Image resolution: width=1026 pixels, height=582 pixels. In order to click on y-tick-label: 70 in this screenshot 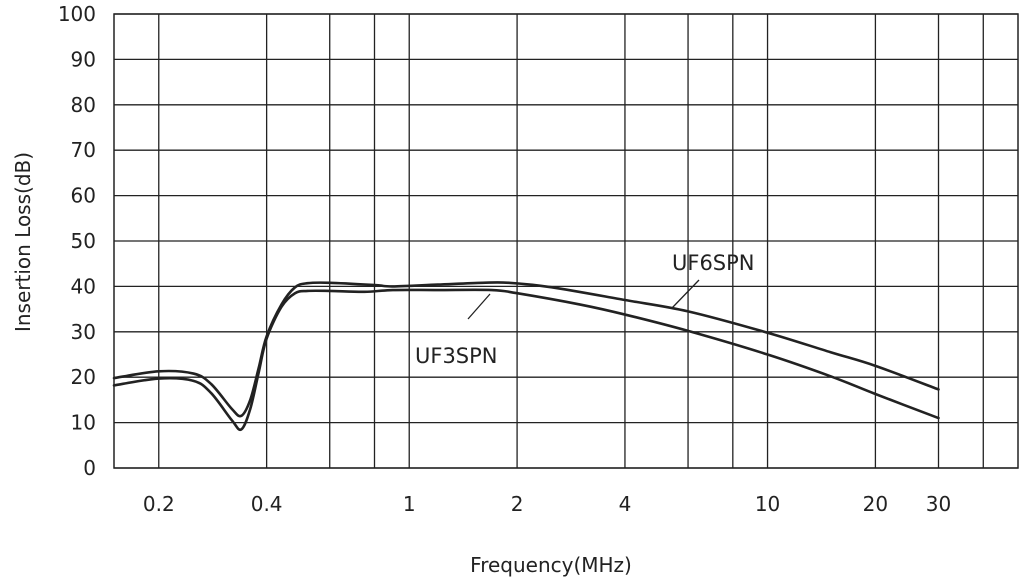, I will do `click(83, 150)`.